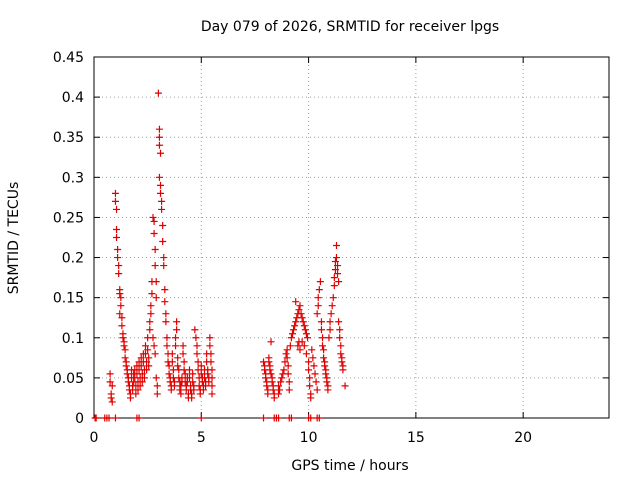  I want to click on y-tick-label: 0.1, so click(73, 339).